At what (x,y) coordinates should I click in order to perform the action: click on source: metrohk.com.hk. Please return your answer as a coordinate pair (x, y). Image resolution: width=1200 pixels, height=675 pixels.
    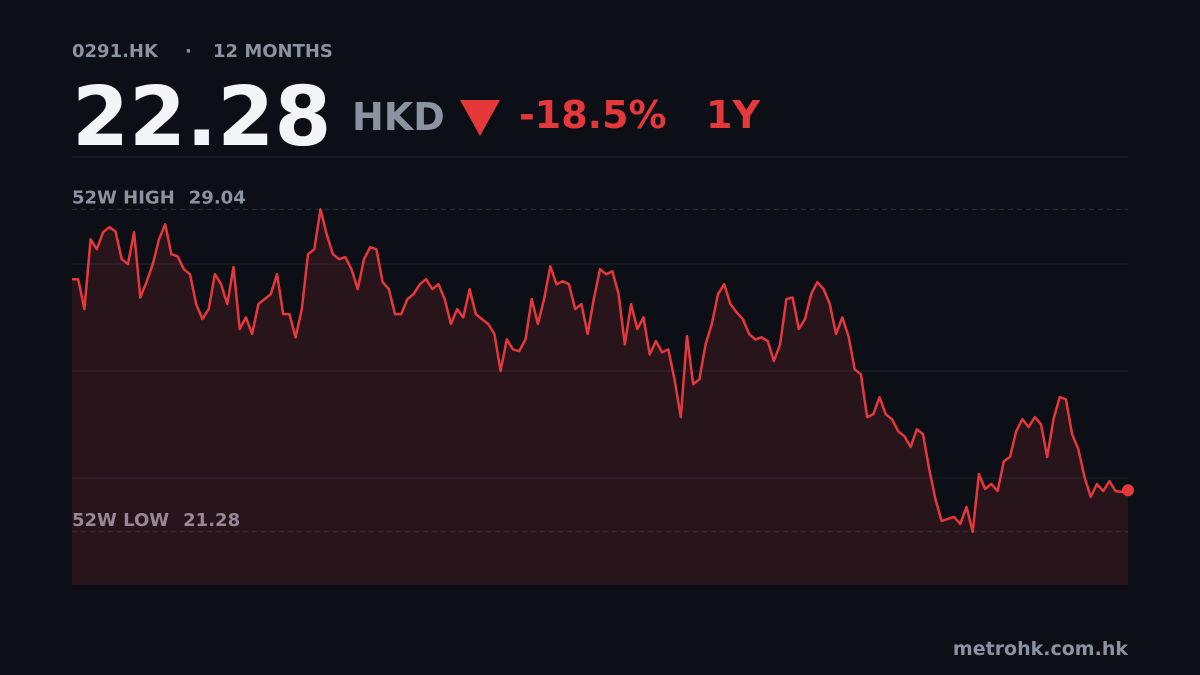
    Looking at the image, I should click on (1040, 649).